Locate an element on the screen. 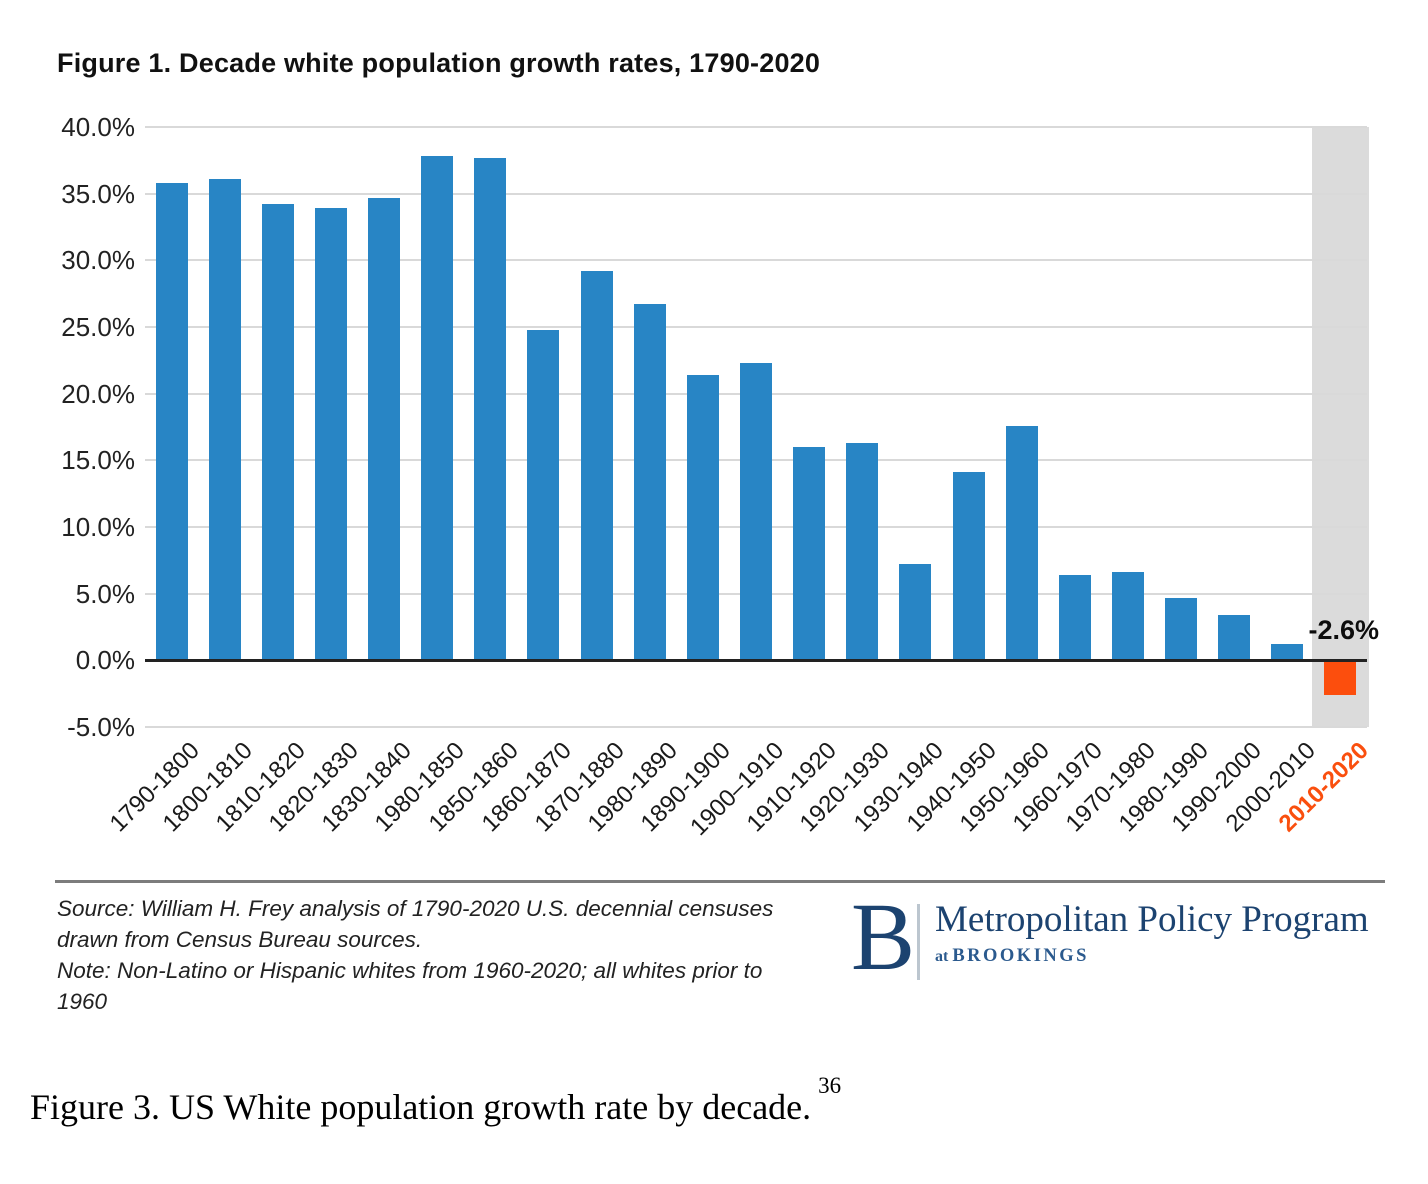  brookings-logo-letter: B is located at coordinates (883, 936).